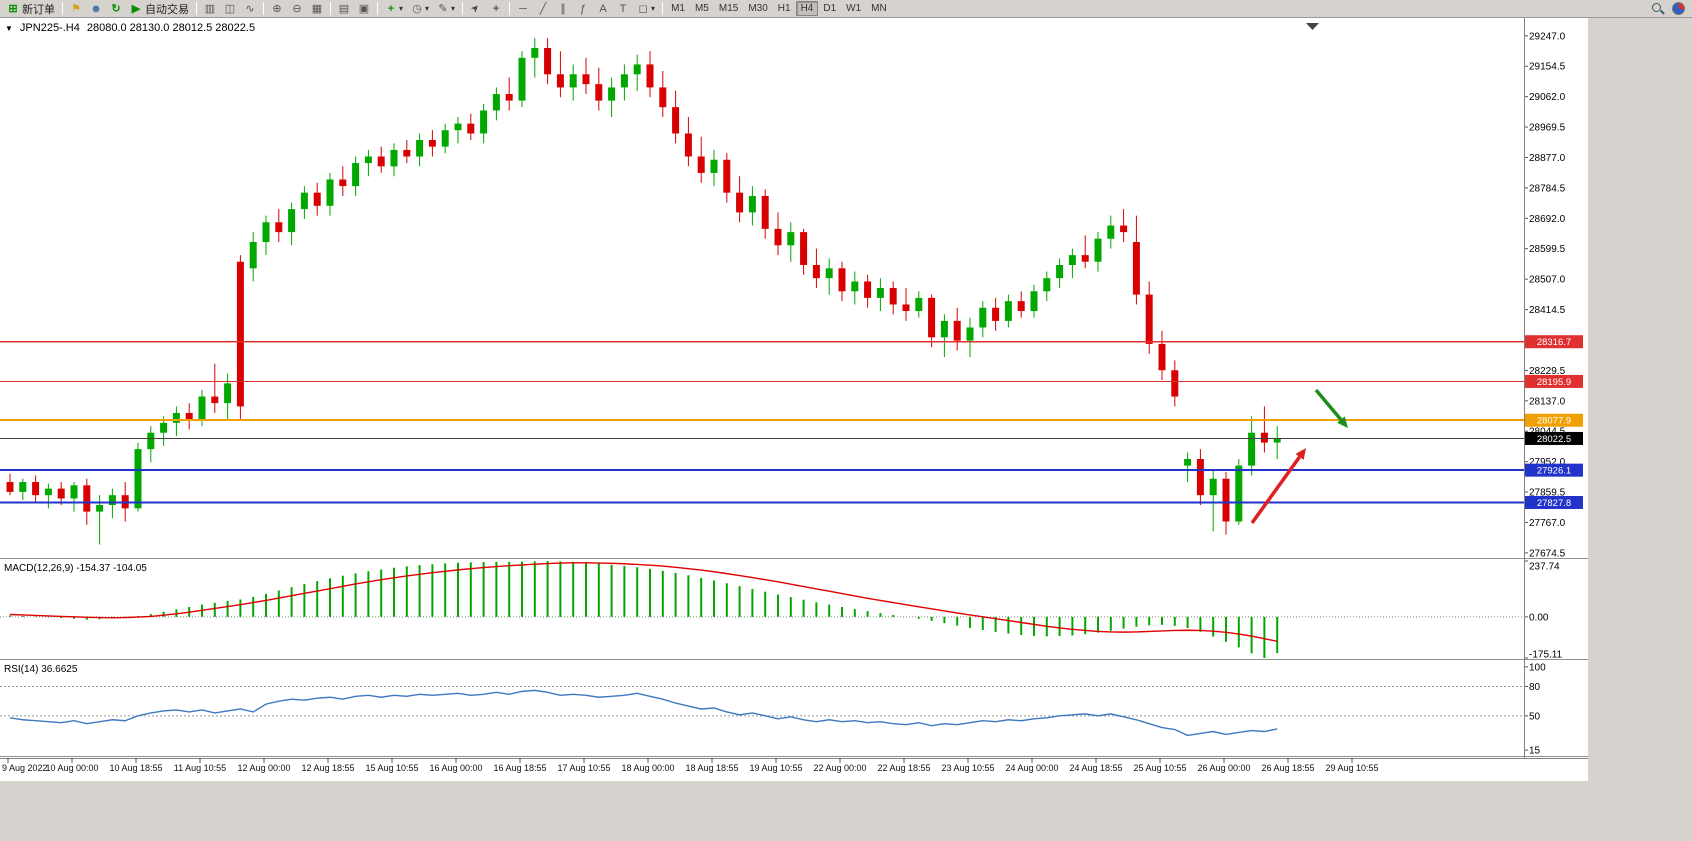 Image resolution: width=1692 pixels, height=841 pixels. What do you see at coordinates (1547, 523) in the screenshot?
I see `svg-text: 27767.0` at bounding box center [1547, 523].